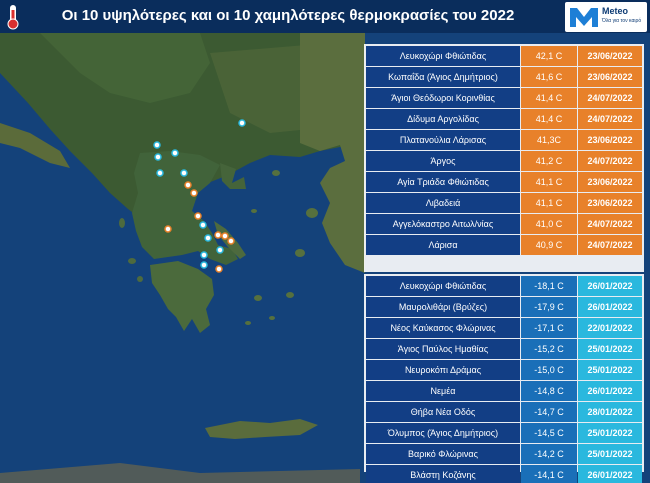 This screenshot has height=483, width=650. I want to click on station-name: Νευροκόπι Δράμας, so click(443, 370).